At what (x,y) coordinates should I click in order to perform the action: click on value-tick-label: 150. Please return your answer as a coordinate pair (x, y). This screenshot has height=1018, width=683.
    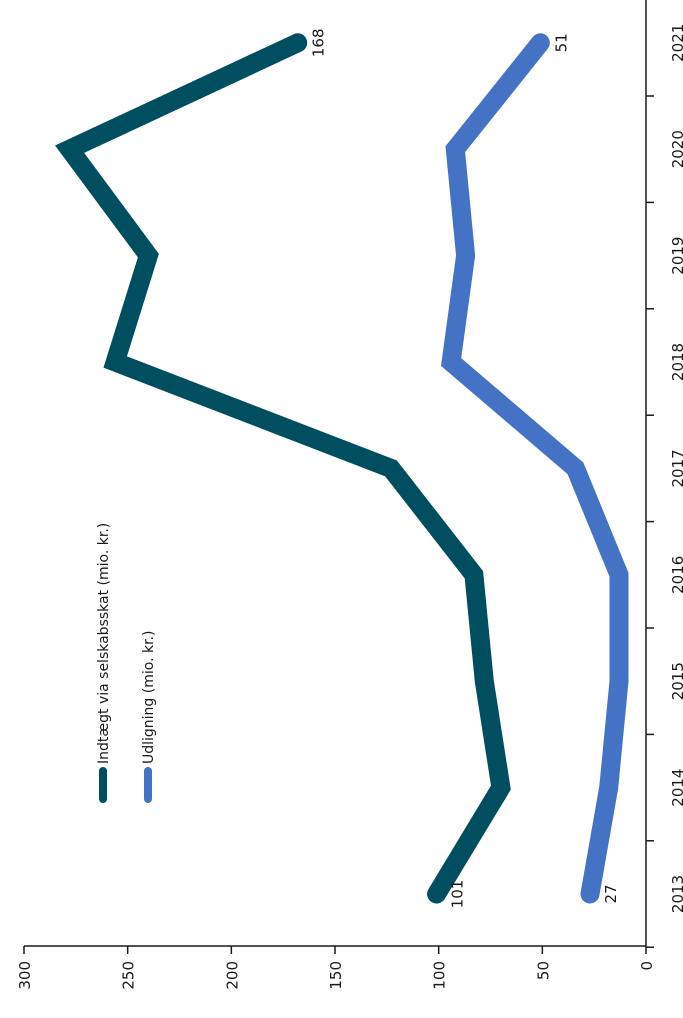
    Looking at the image, I should click on (336, 975).